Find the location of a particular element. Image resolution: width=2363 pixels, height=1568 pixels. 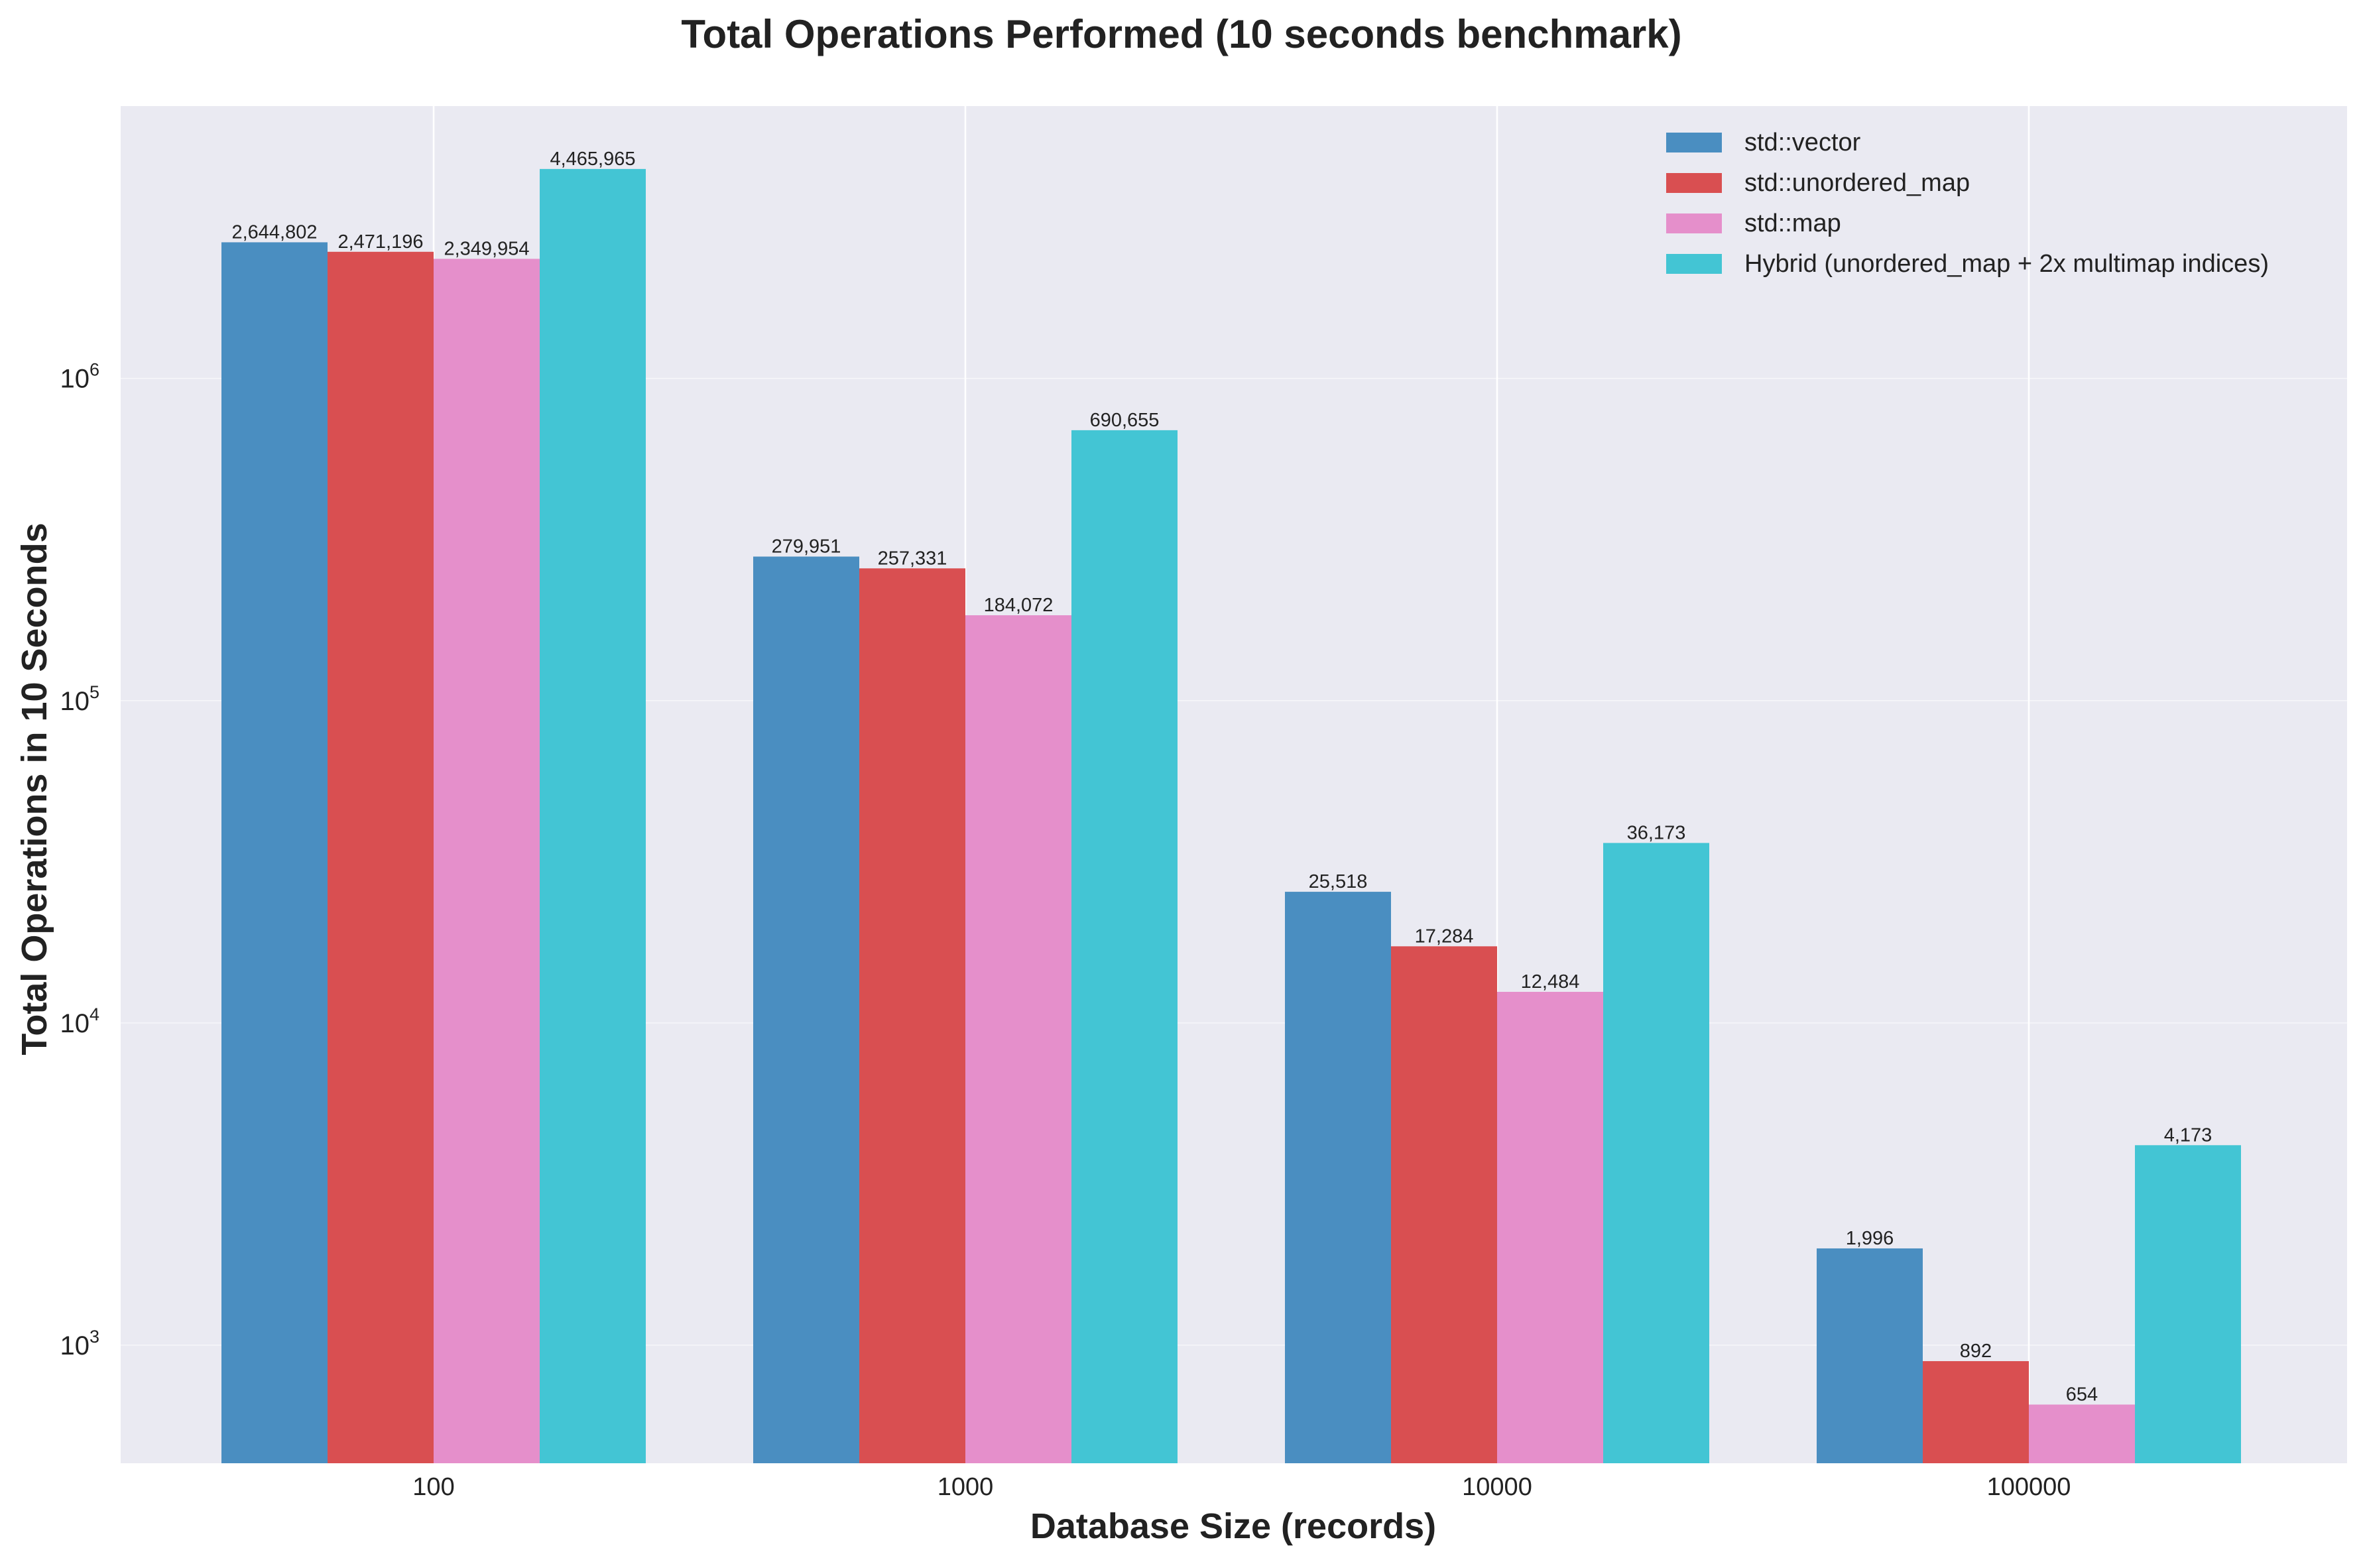

y-tick-label: 10³ is located at coordinates (80, 1343).